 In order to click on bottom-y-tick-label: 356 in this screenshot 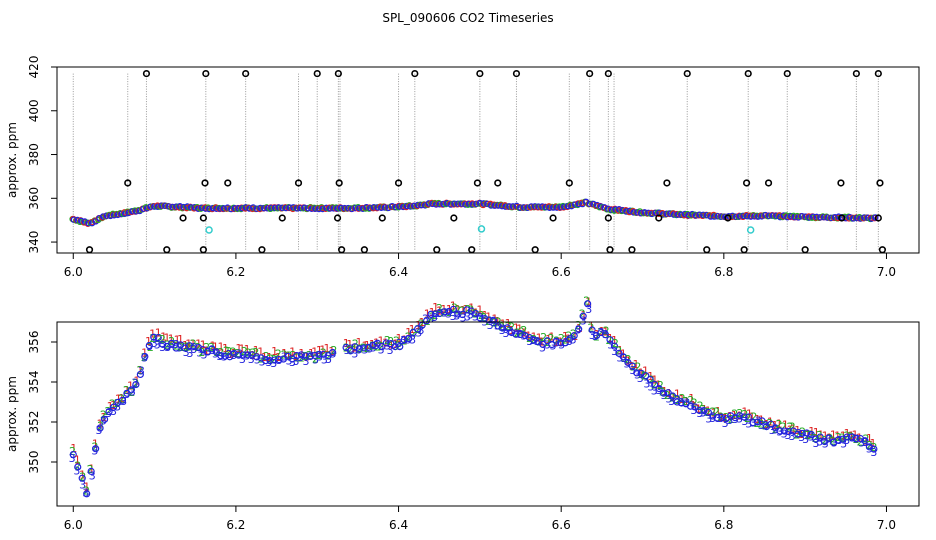, I will do `click(34, 342)`.